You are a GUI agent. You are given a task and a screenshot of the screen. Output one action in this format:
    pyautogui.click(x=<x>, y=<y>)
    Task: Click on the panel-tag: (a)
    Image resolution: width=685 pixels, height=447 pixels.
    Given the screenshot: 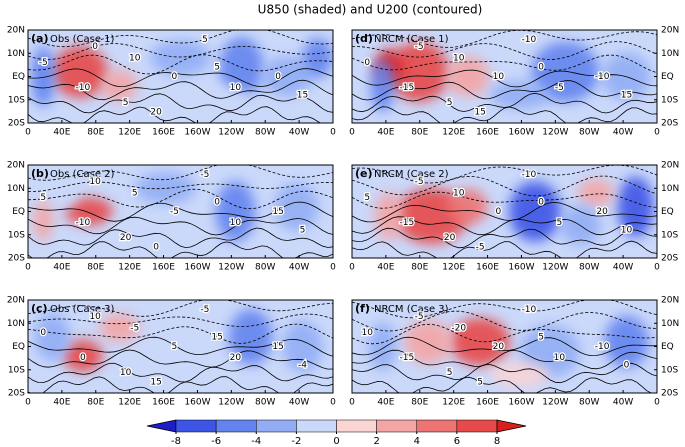 What is the action you would take?
    pyautogui.click(x=39, y=38)
    